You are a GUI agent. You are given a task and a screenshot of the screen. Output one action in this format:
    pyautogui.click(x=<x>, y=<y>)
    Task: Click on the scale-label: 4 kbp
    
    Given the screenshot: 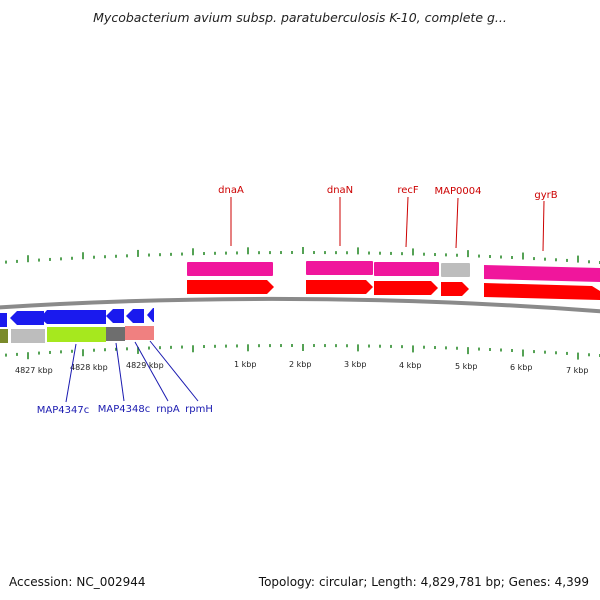 What is the action you would take?
    pyautogui.click(x=410, y=365)
    